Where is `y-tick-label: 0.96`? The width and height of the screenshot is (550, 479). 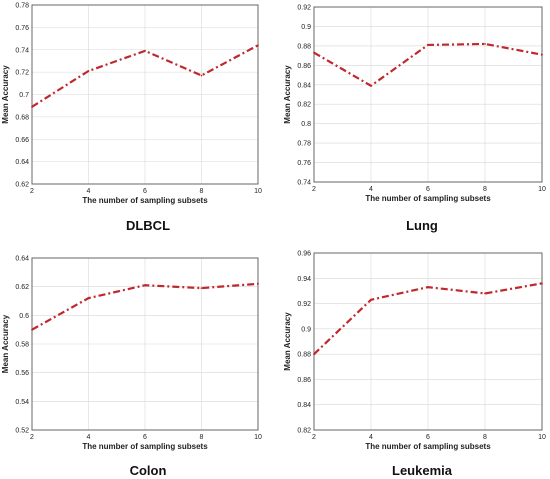
y-tick-label: 0.96 is located at coordinates (304, 254).